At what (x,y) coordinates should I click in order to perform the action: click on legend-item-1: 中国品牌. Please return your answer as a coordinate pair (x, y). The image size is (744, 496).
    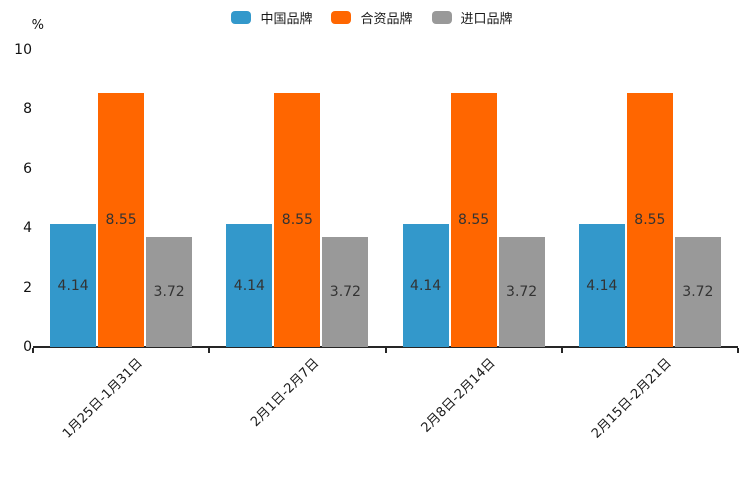
    Looking at the image, I should click on (271, 17).